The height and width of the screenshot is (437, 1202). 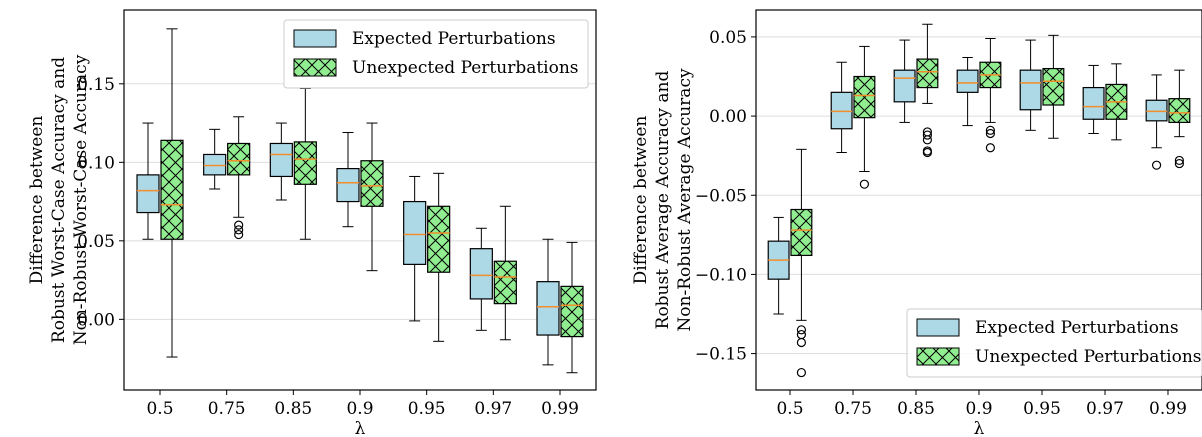 I want to click on y-tick-label: −0.05, so click(x=721, y=196).